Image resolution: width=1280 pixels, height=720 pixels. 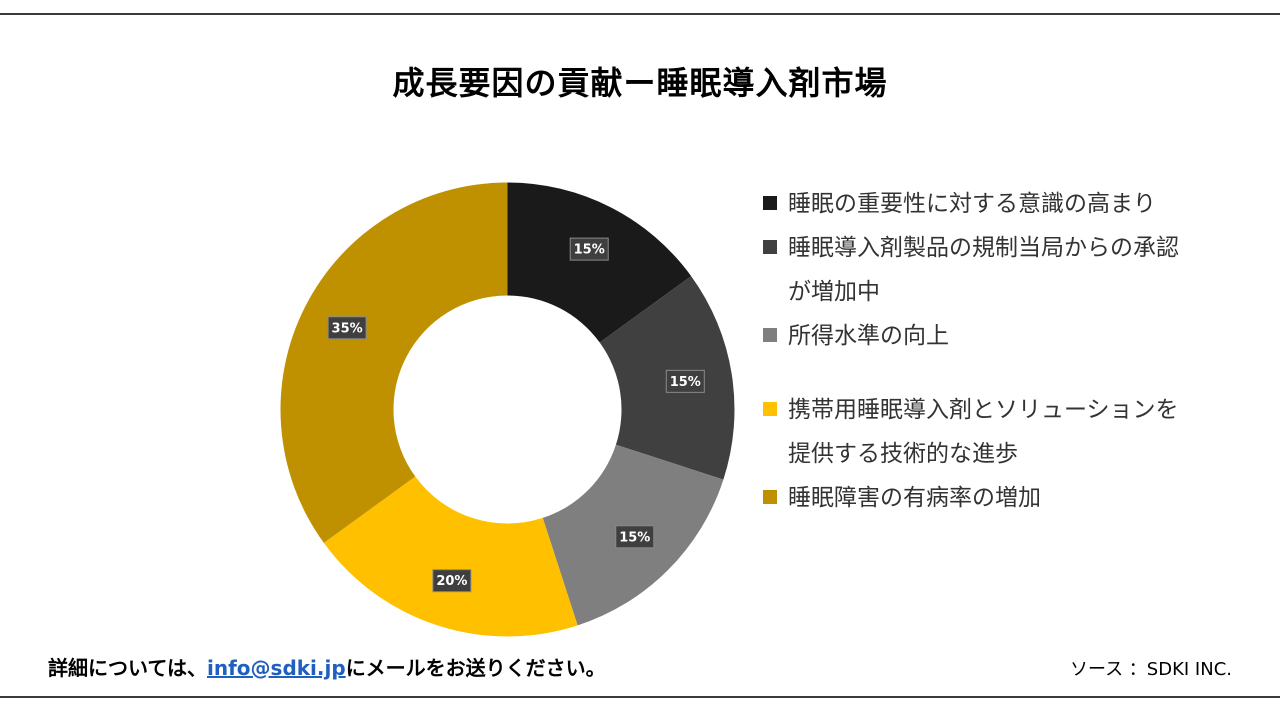 I want to click on legend-item: 睡眠導入剤製品の規制当局からの承認が増加中, so click(x=980, y=270).